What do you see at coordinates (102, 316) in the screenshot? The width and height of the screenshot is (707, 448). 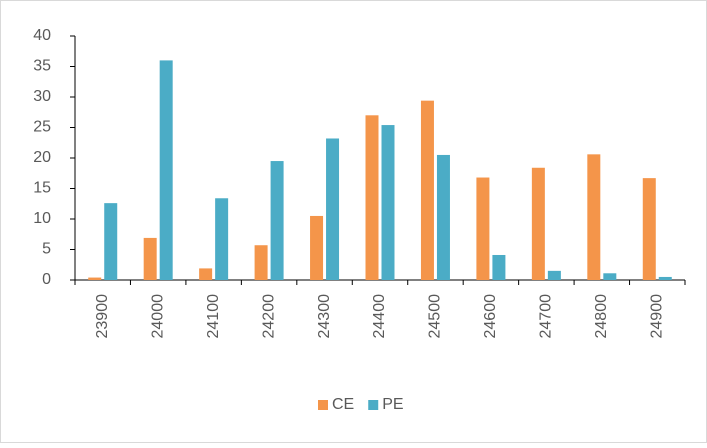 I see `x-tick-label: 23900` at bounding box center [102, 316].